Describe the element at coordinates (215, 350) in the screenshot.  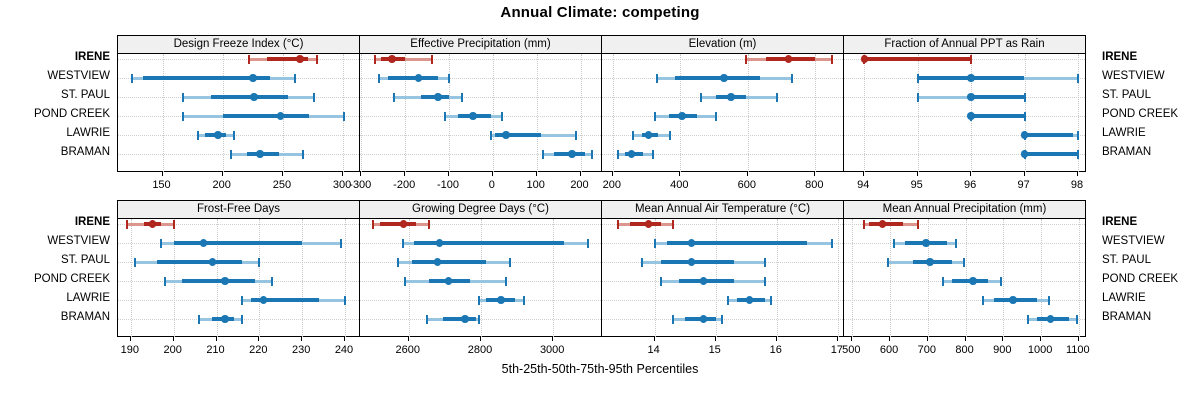
I see `axis-tick-label: 210` at that location.